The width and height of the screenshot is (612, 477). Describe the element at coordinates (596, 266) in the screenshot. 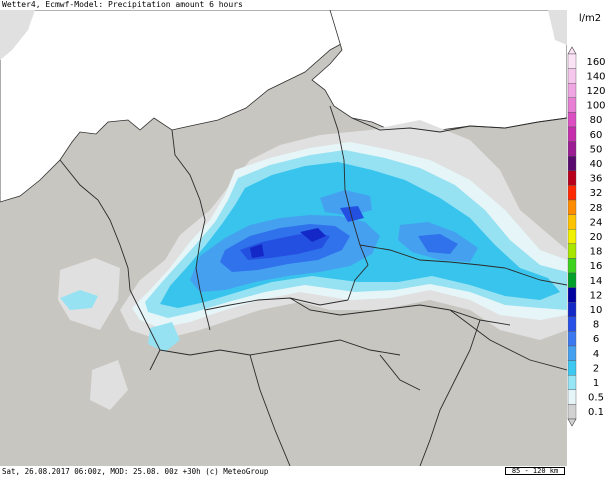

I see `legend-label-16: 16` at that location.